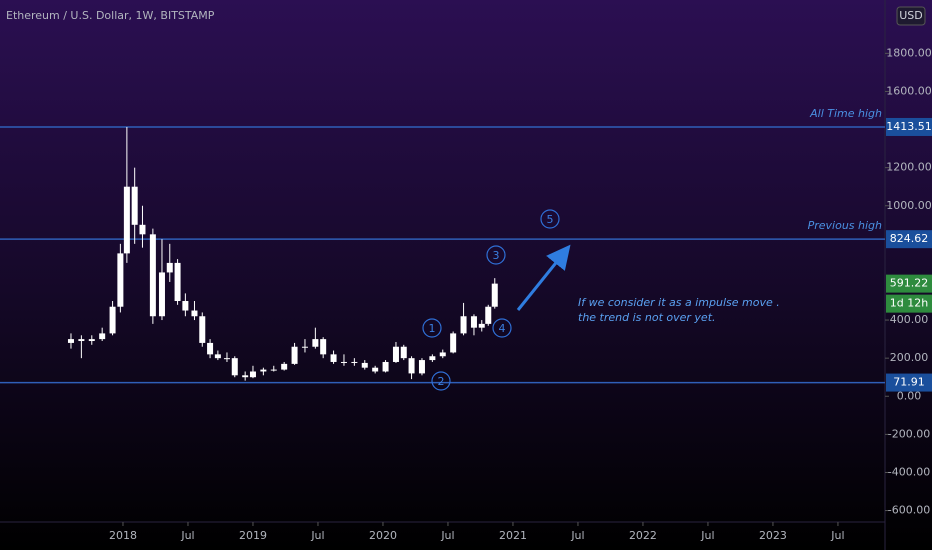 The image size is (932, 550). I want to click on currency-label: USD, so click(911, 15).